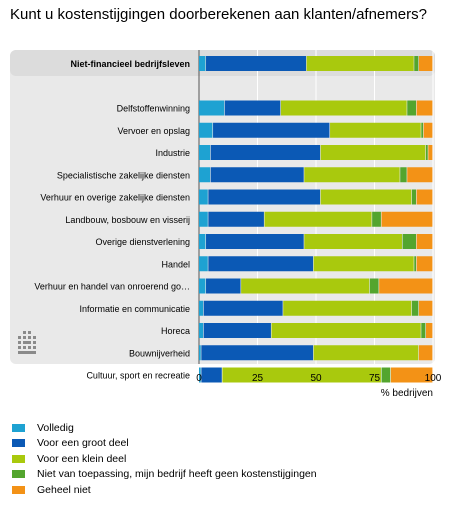  I want to click on x-tick-labels: 0 25 50 75 100, so click(319, 378).